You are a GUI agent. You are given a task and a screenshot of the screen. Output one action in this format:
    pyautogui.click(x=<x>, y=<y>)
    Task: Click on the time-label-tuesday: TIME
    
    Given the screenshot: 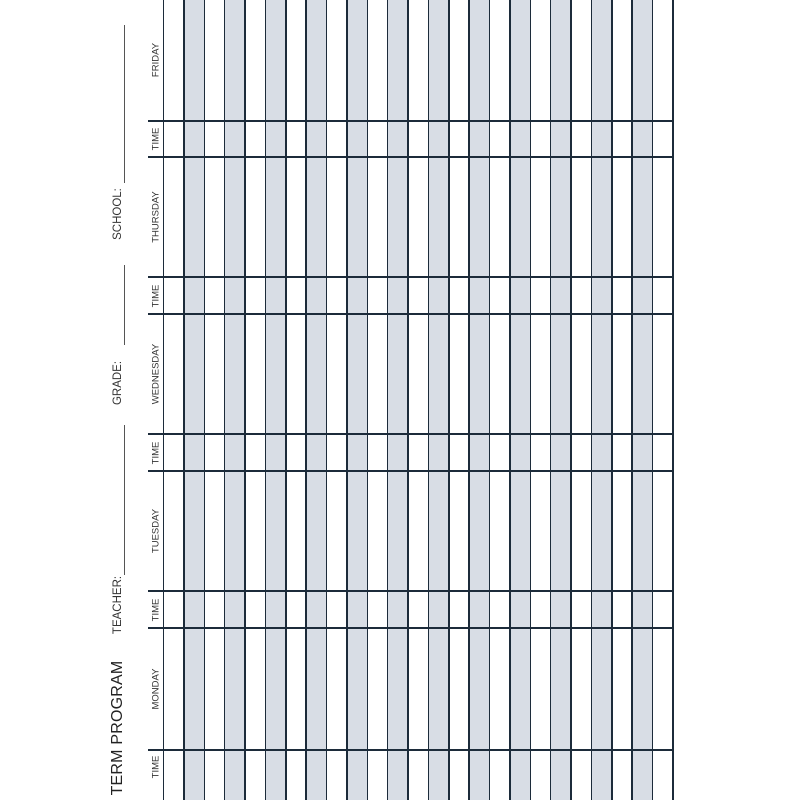 What is the action you would take?
    pyautogui.click(x=156, y=610)
    